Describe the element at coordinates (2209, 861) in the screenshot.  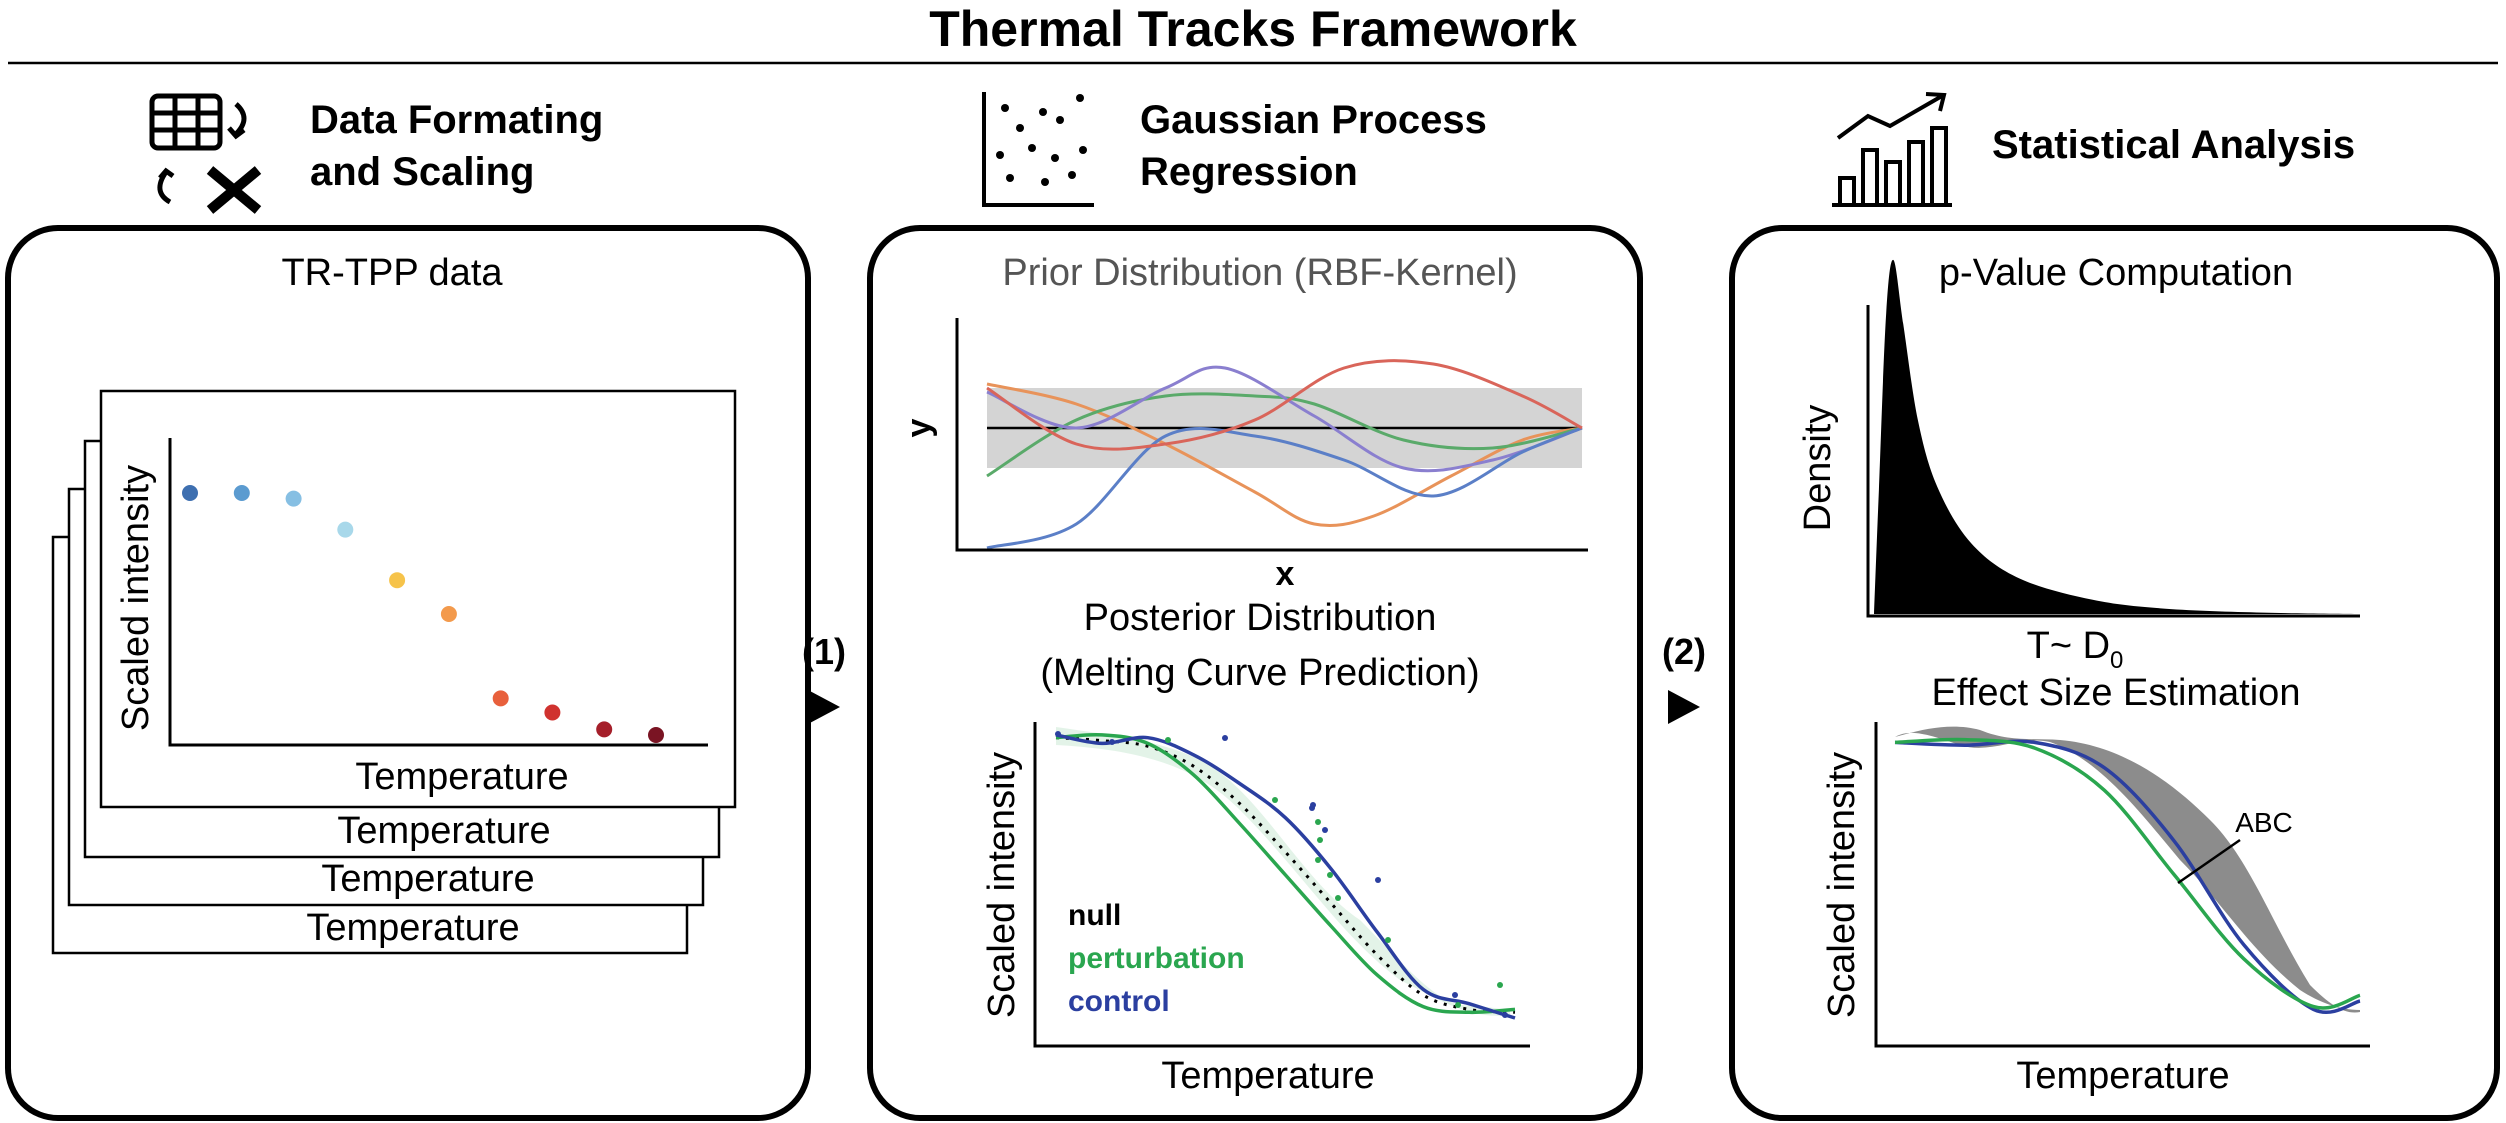
I see `abc-pointer` at that location.